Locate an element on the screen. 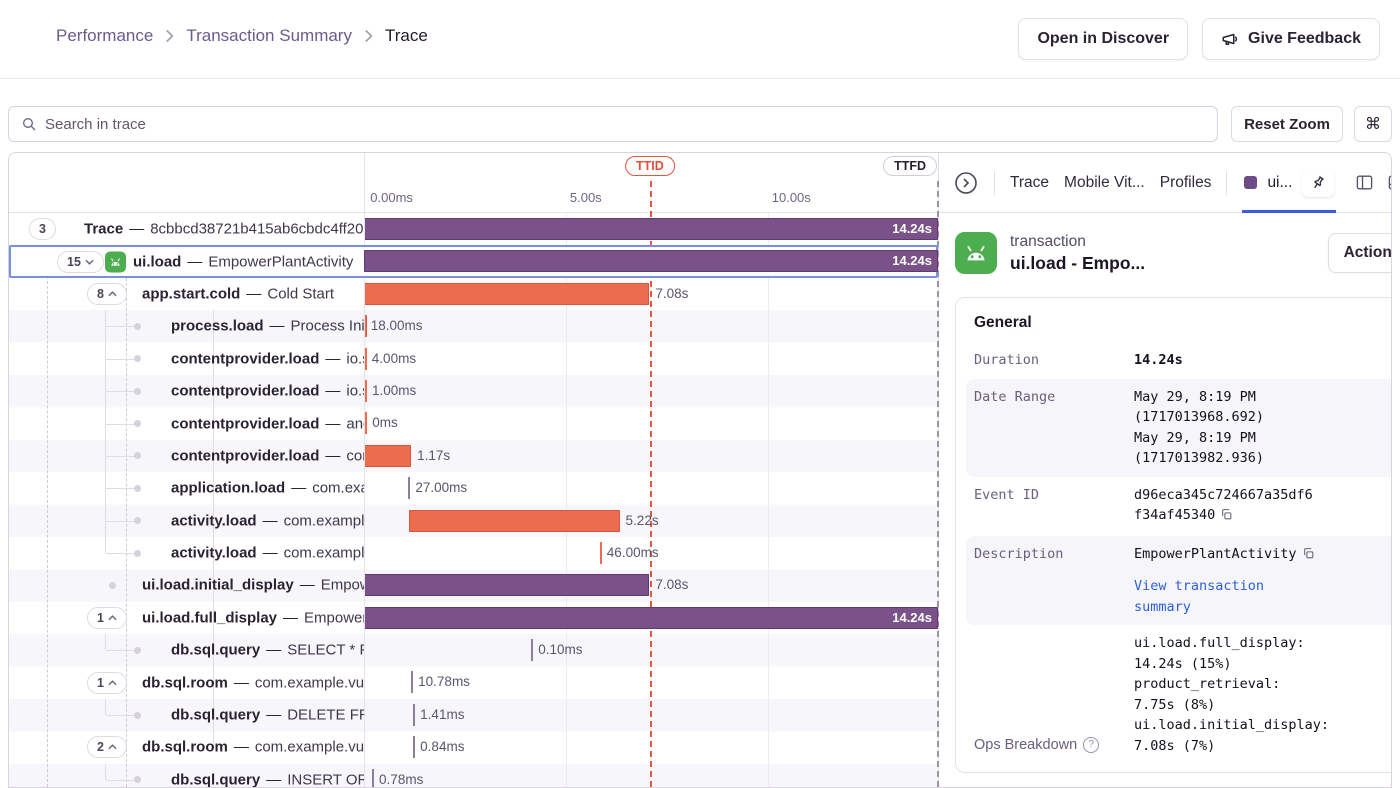  search-bar is located at coordinates (613, 124).